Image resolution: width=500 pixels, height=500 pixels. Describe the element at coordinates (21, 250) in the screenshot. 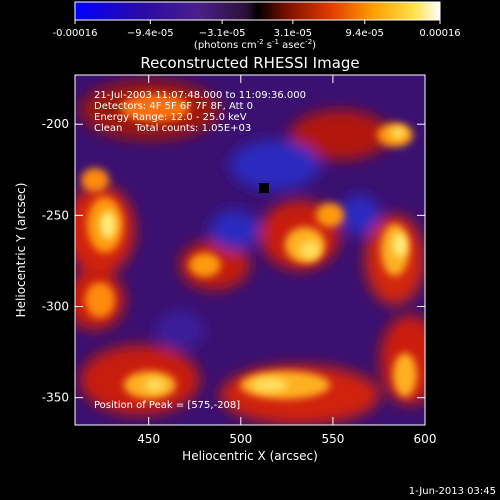

I see `y-axis-label: Heliocentric Y (arcsec)` at that location.